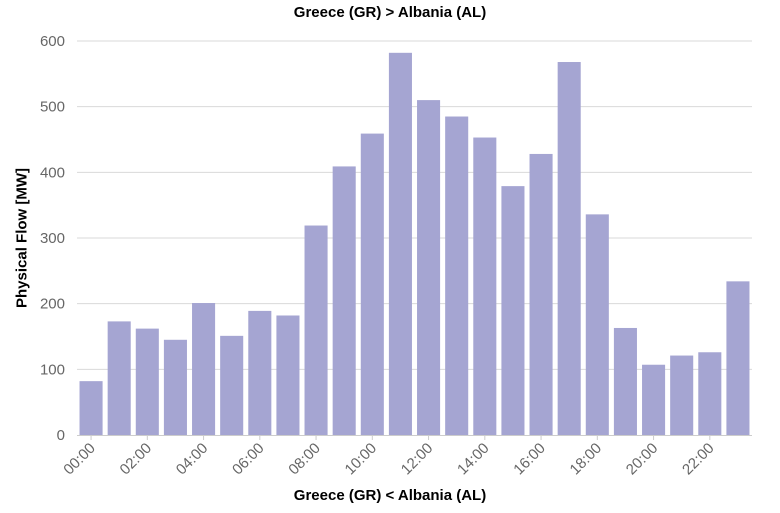 This screenshot has height=513, width=780. Describe the element at coordinates (417, 459) in the screenshot. I see `x-tick-label: 12:00` at that location.